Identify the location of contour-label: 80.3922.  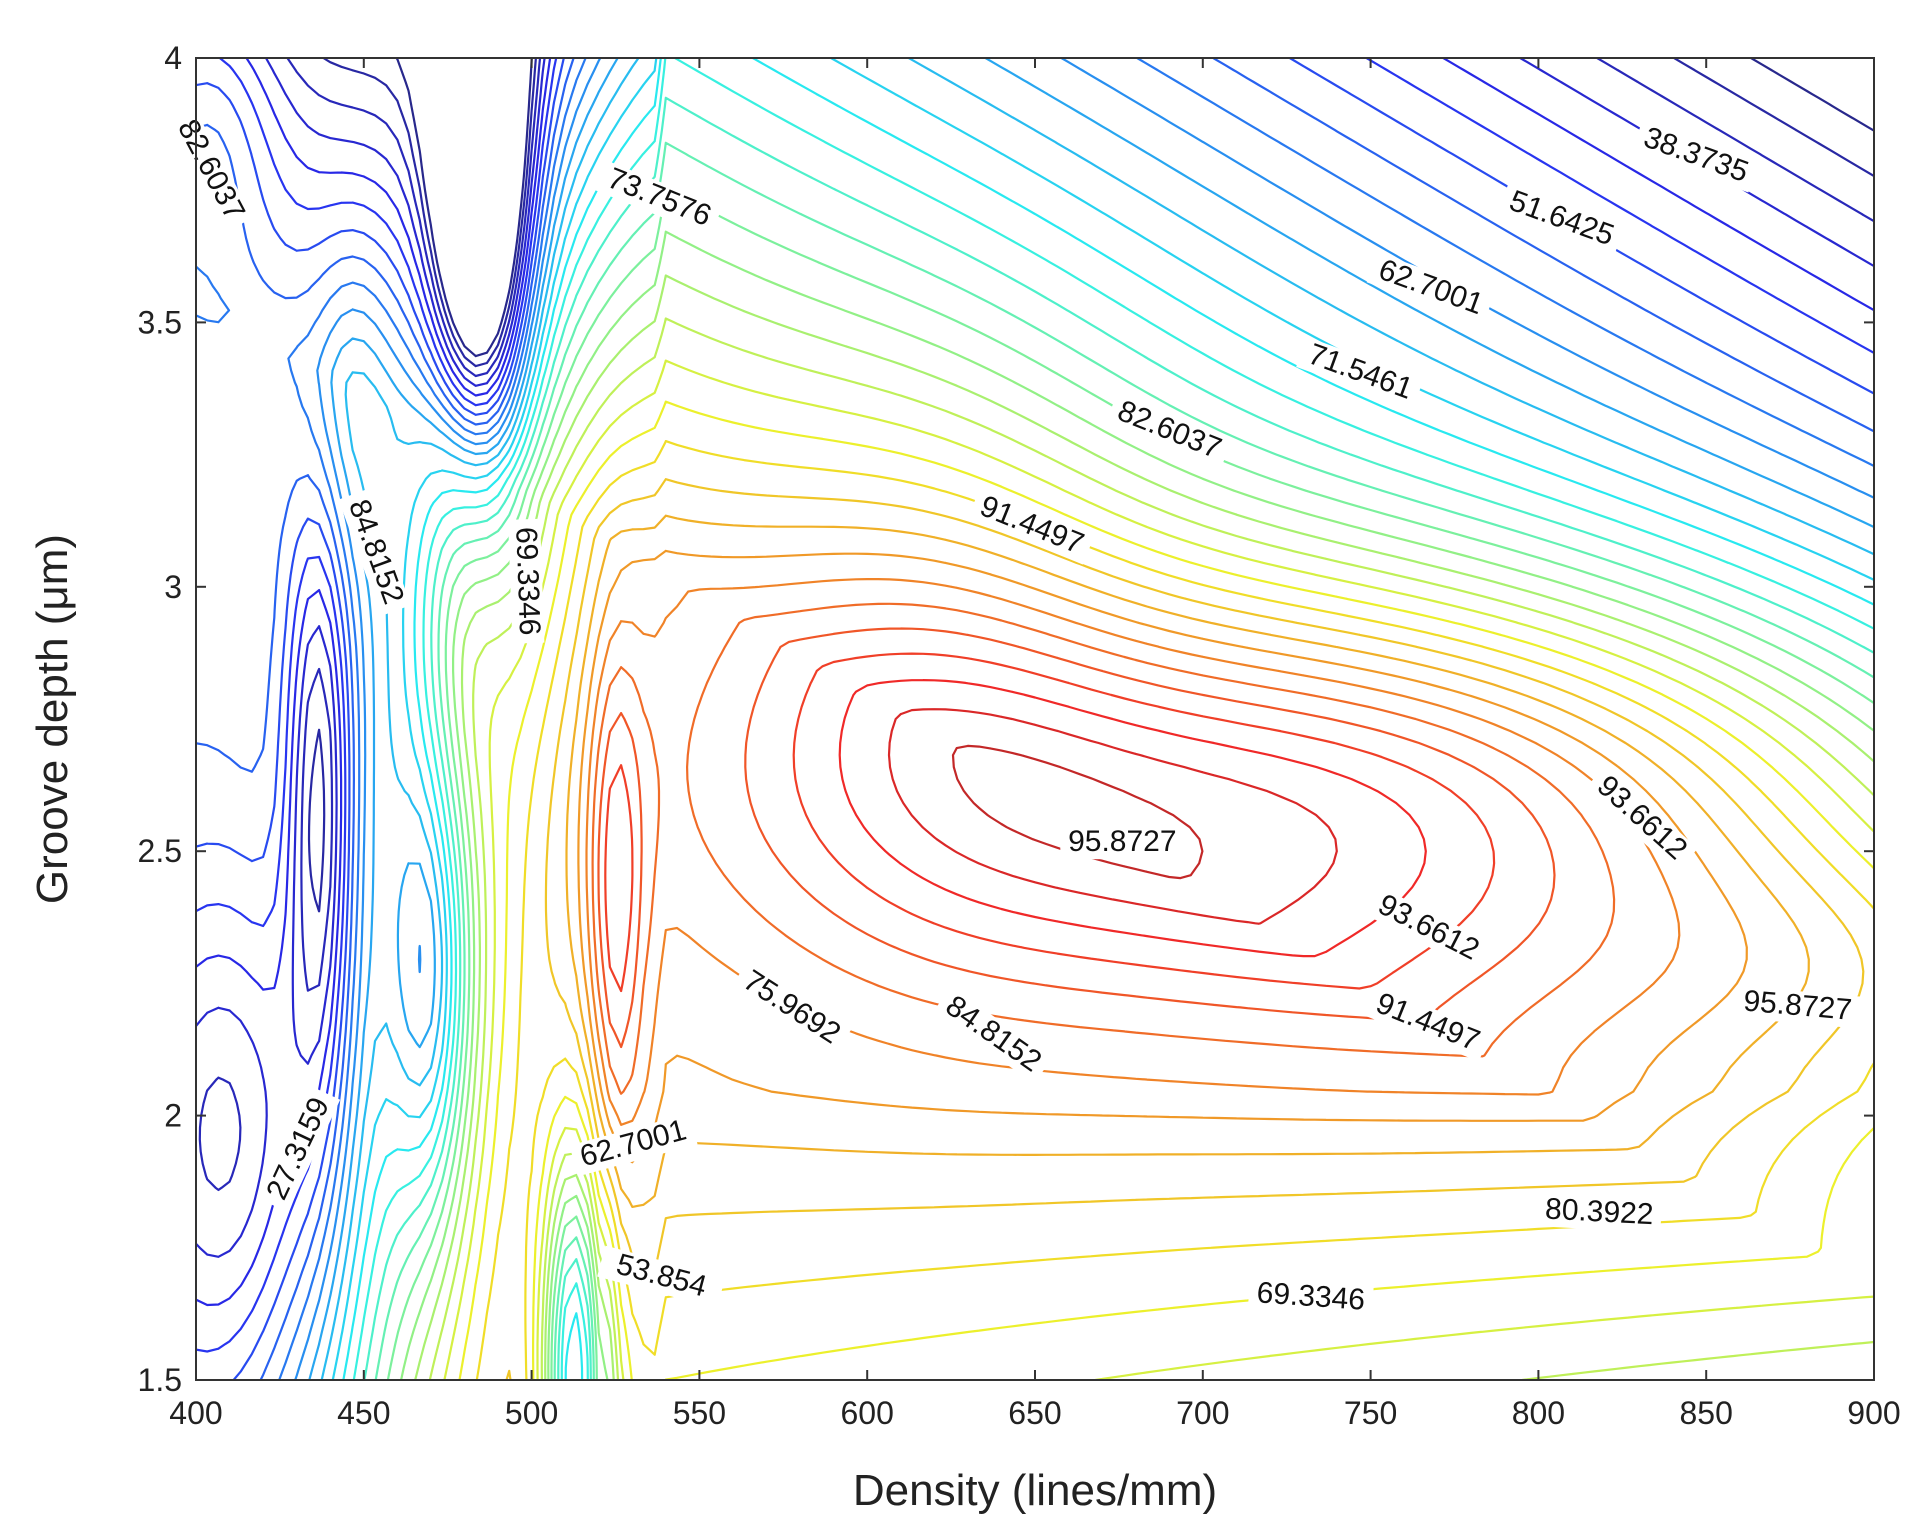
(1599, 1213).